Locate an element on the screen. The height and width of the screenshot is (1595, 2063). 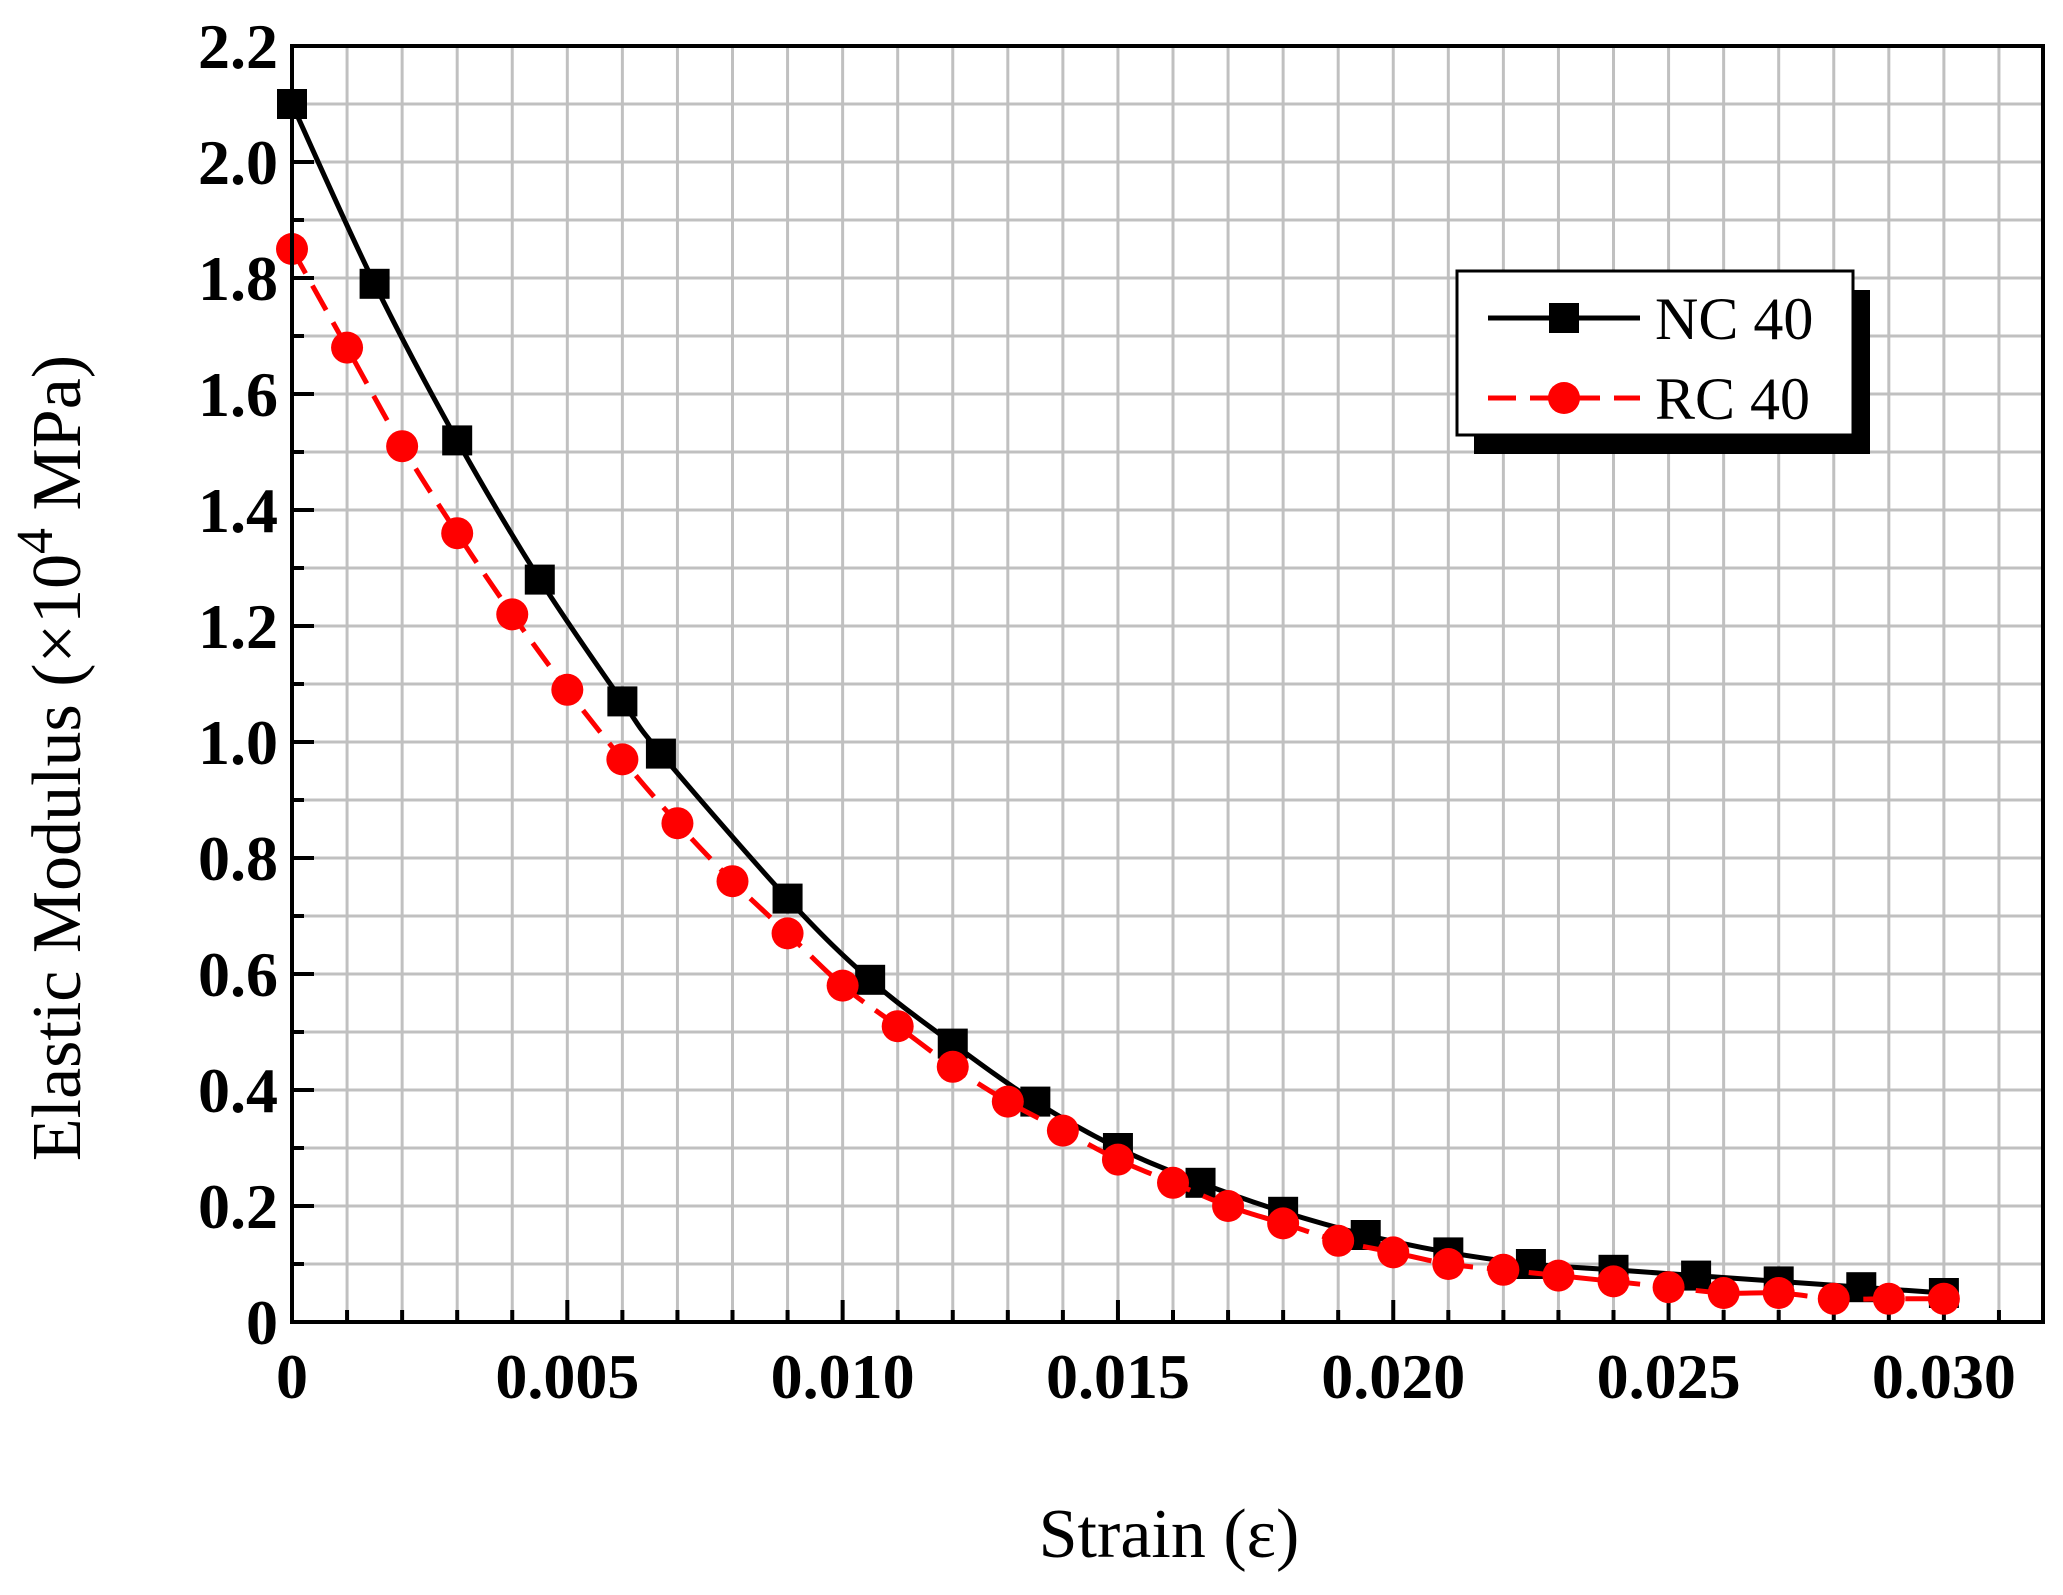
y-tick-label: 1.6 is located at coordinates (238, 394).